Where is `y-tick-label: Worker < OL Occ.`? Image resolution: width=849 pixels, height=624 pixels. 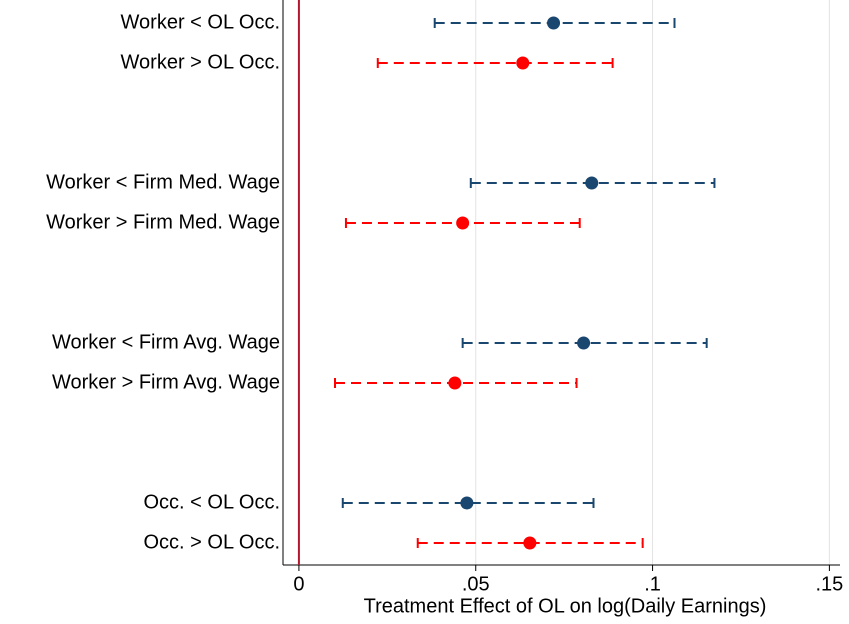 y-tick-label: Worker < OL Occ. is located at coordinates (200, 22).